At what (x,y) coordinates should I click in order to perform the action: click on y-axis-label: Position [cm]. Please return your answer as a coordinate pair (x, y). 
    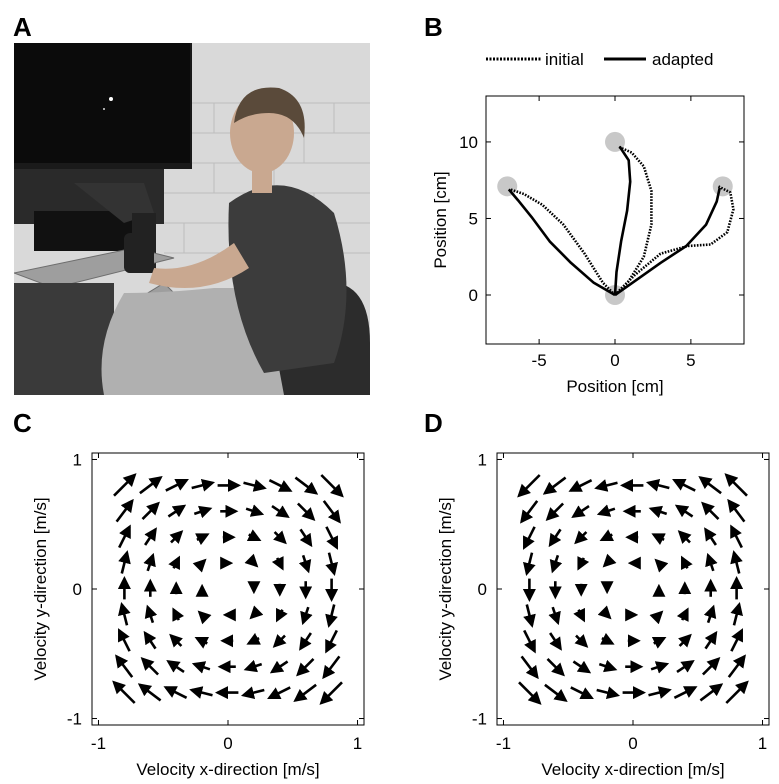
    Looking at the image, I should click on (440, 219).